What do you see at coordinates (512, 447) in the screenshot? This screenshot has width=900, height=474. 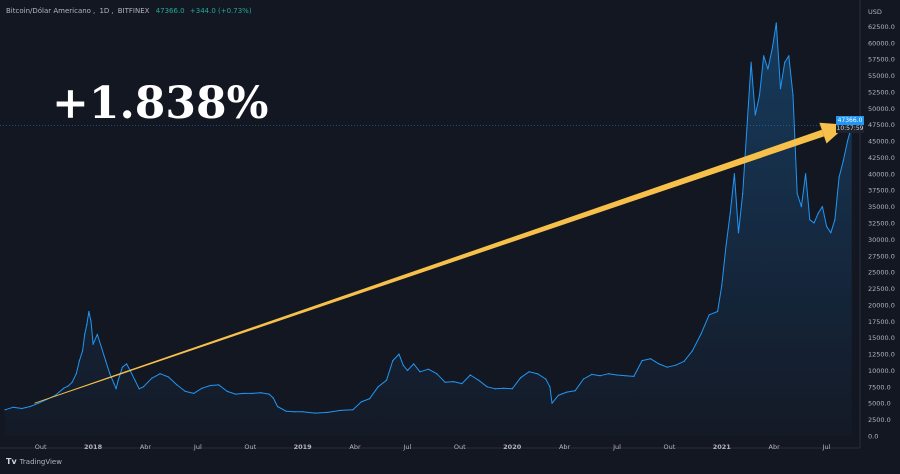 I see `x-tick-label: 2020` at bounding box center [512, 447].